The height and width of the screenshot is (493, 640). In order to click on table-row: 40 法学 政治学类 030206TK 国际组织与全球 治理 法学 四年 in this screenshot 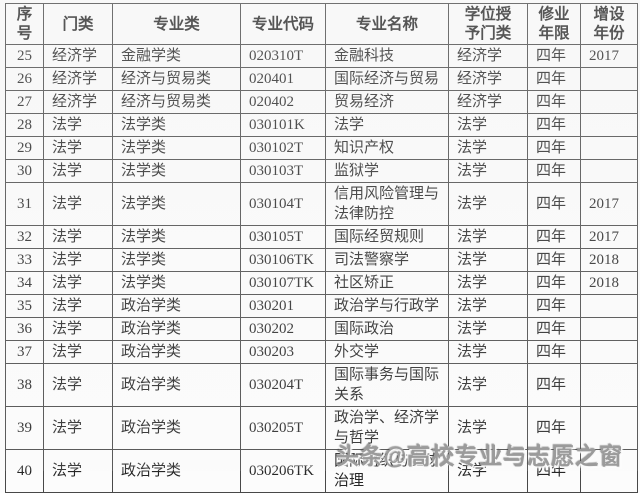, I will do `click(321, 471)`.